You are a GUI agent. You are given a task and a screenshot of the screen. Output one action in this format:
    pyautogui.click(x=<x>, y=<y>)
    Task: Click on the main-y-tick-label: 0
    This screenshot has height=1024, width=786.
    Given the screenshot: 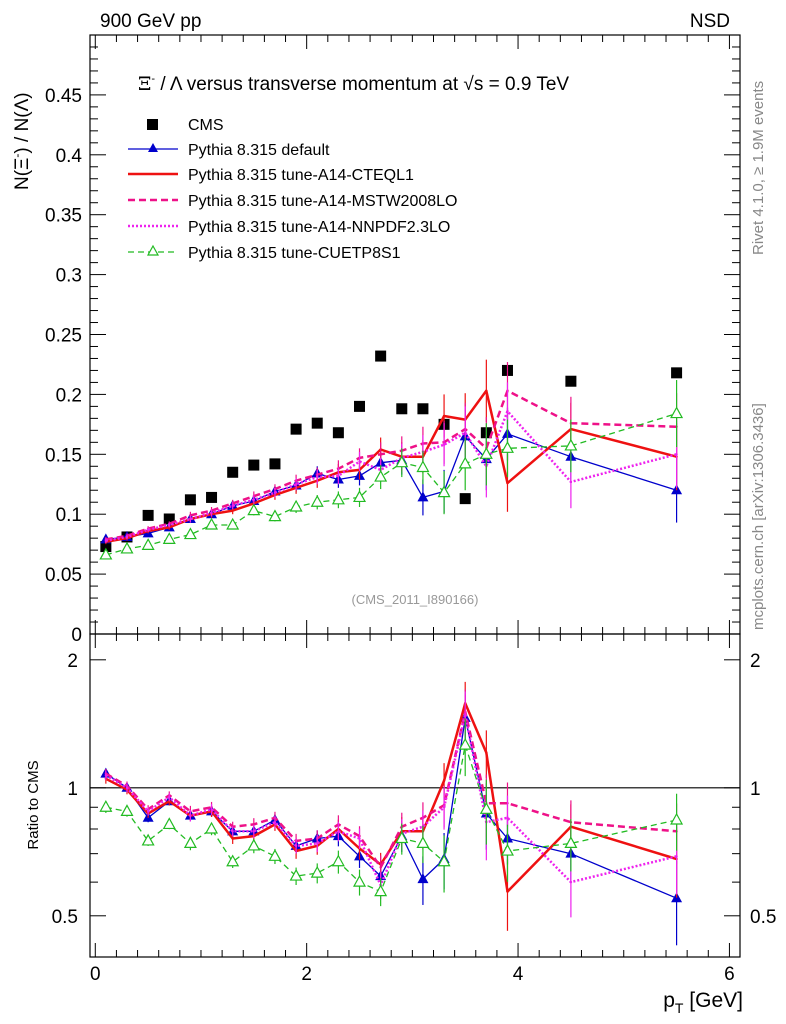 What is the action you would take?
    pyautogui.click(x=76, y=635)
    